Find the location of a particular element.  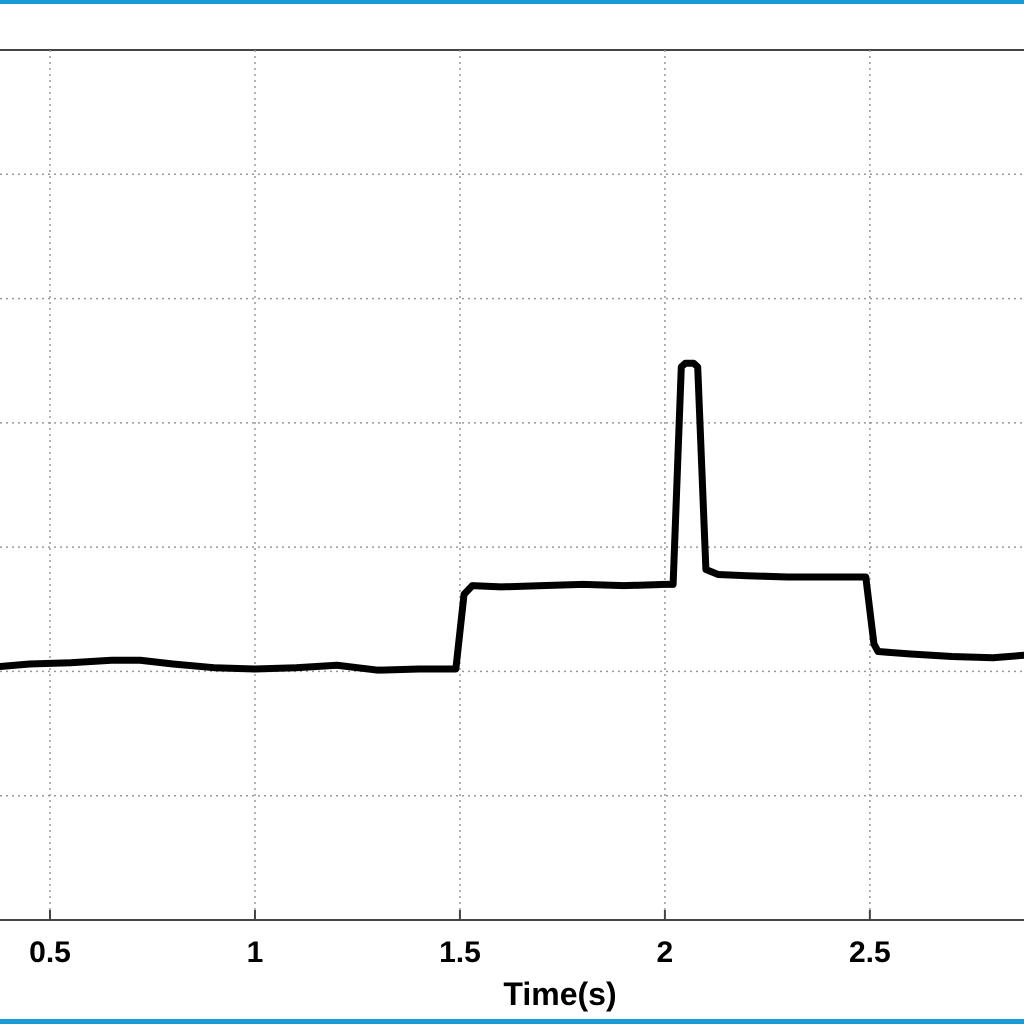

x-tick-label: 0.5 is located at coordinates (50, 952).